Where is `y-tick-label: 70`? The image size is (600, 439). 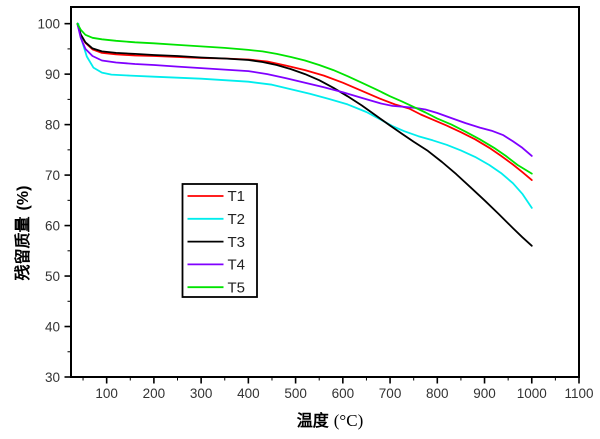
y-tick-label: 70 is located at coordinates (52, 175).